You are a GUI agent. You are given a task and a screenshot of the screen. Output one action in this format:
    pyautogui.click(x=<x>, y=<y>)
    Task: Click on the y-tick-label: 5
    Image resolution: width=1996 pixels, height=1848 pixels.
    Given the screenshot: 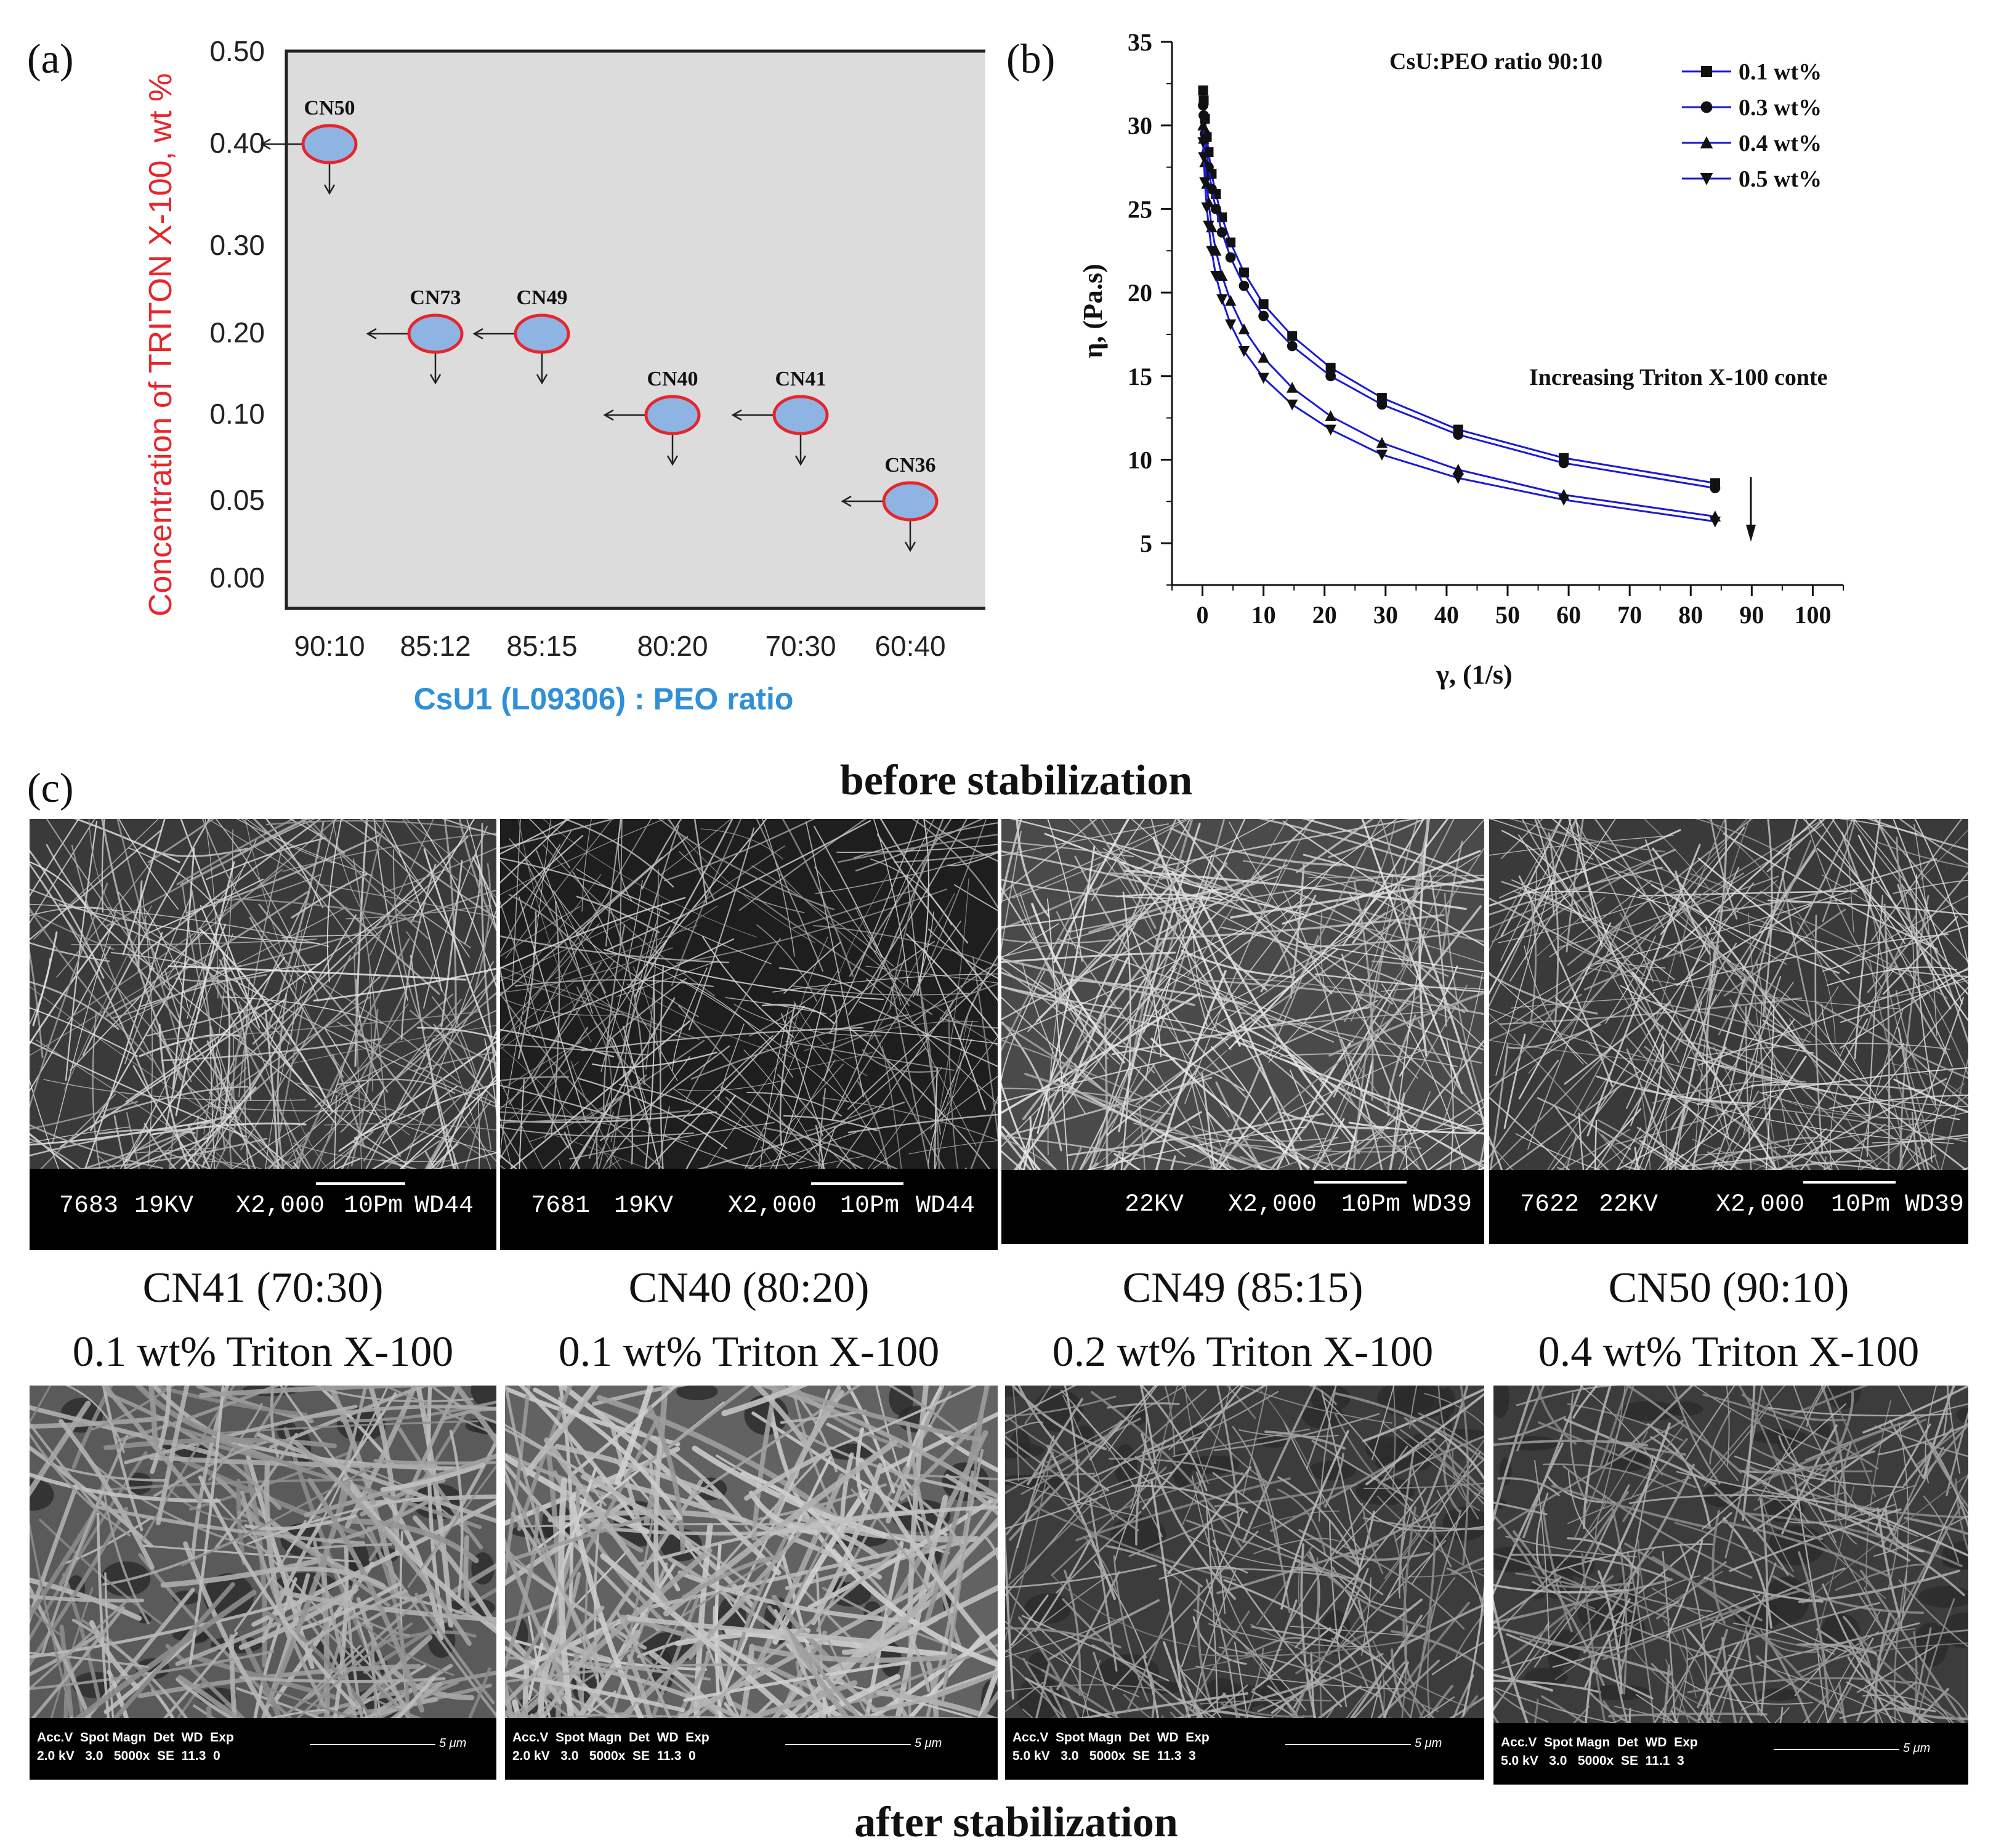 What is the action you would take?
    pyautogui.click(x=1146, y=543)
    